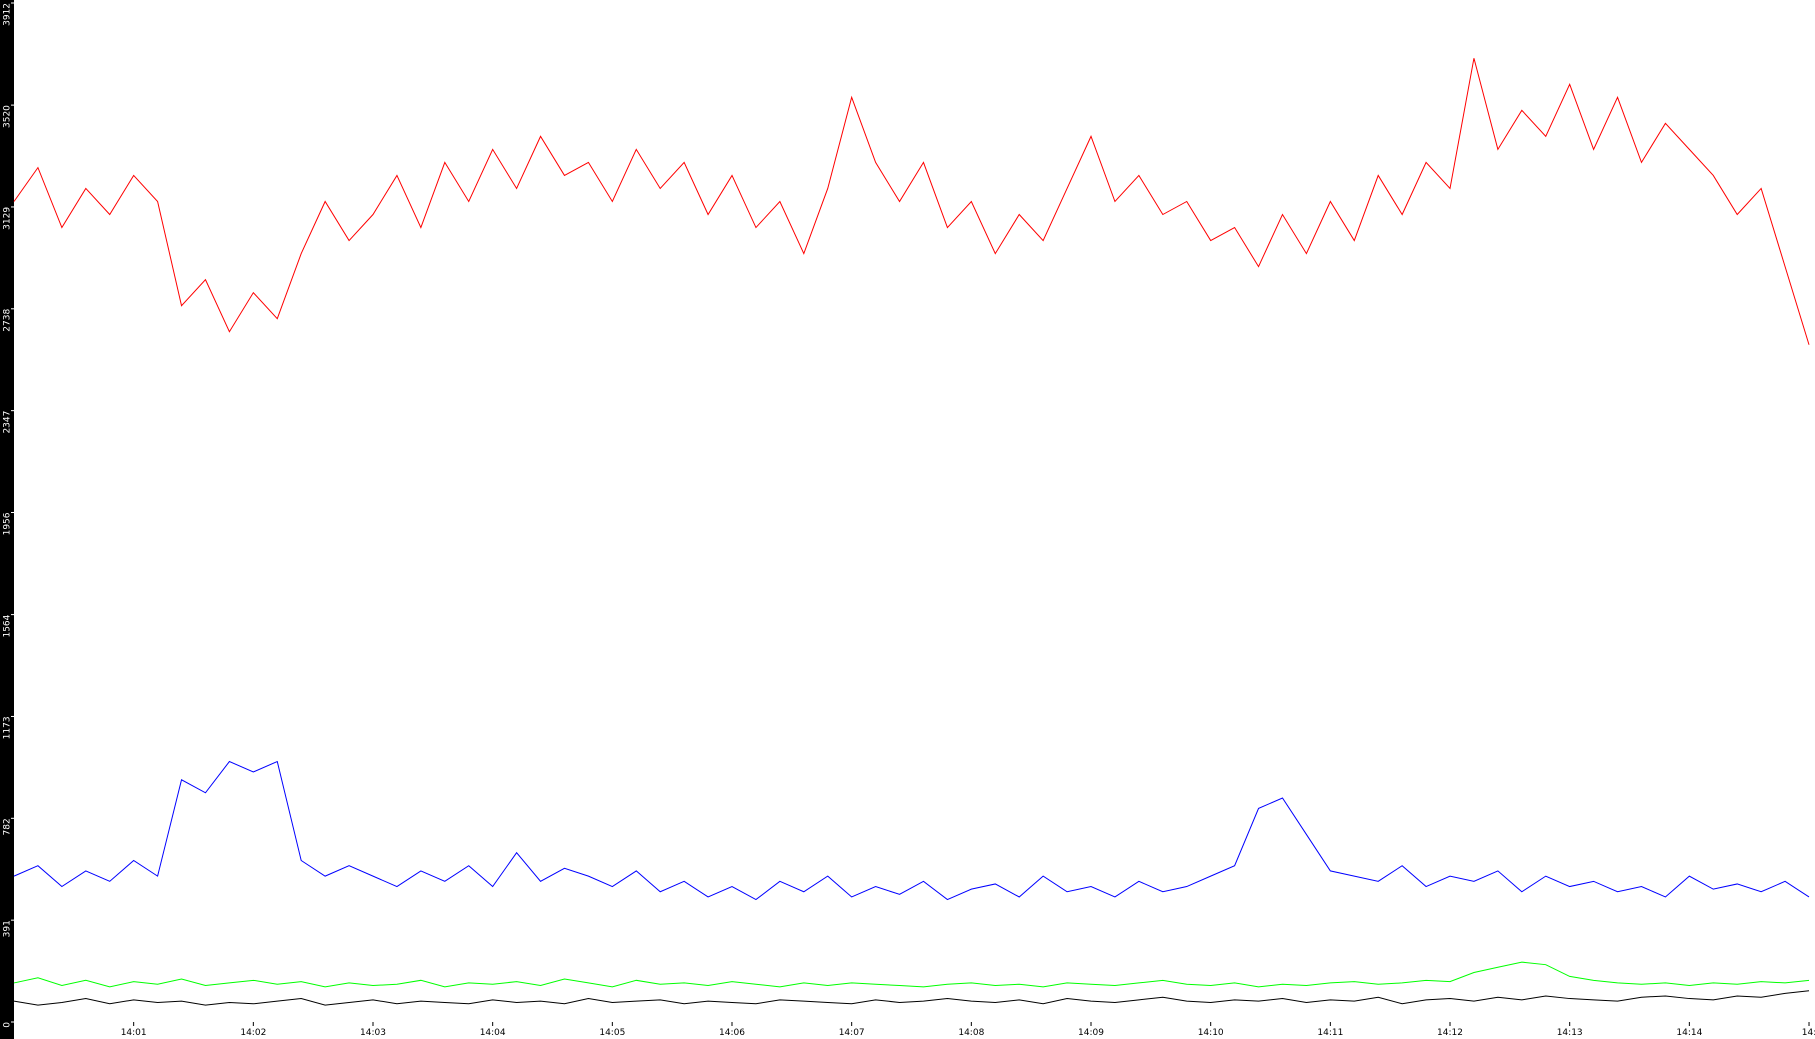 This screenshot has height=1039, width=1815. What do you see at coordinates (8, 116) in the screenshot?
I see `y-tick-label: 3520` at bounding box center [8, 116].